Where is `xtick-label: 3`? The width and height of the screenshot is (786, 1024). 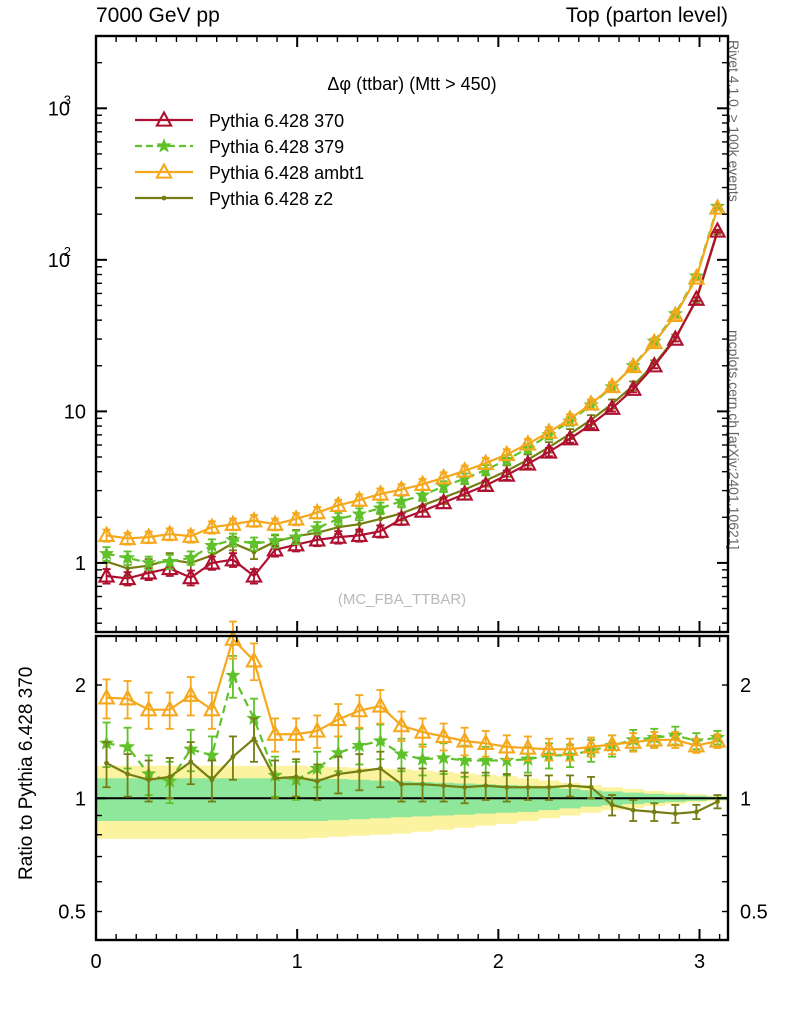
xtick-label: 3 is located at coordinates (699, 962).